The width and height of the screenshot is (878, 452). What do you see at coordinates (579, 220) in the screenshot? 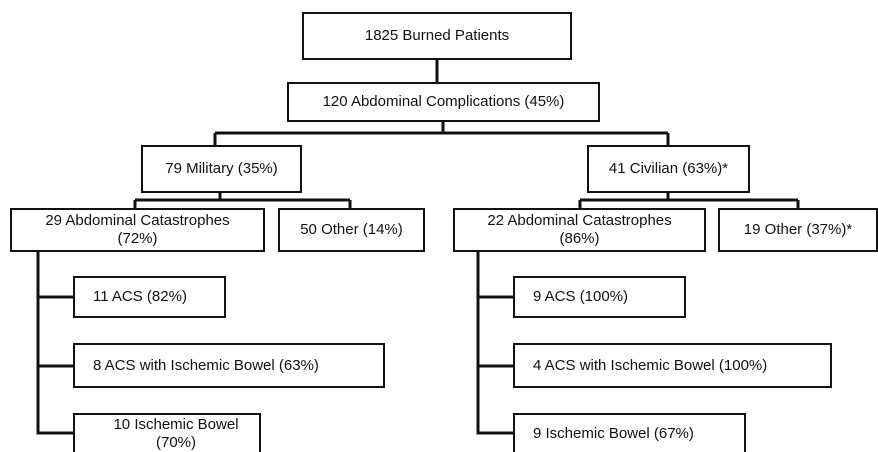
I see `node-label: 22 Abdominal Catastrophes` at bounding box center [579, 220].